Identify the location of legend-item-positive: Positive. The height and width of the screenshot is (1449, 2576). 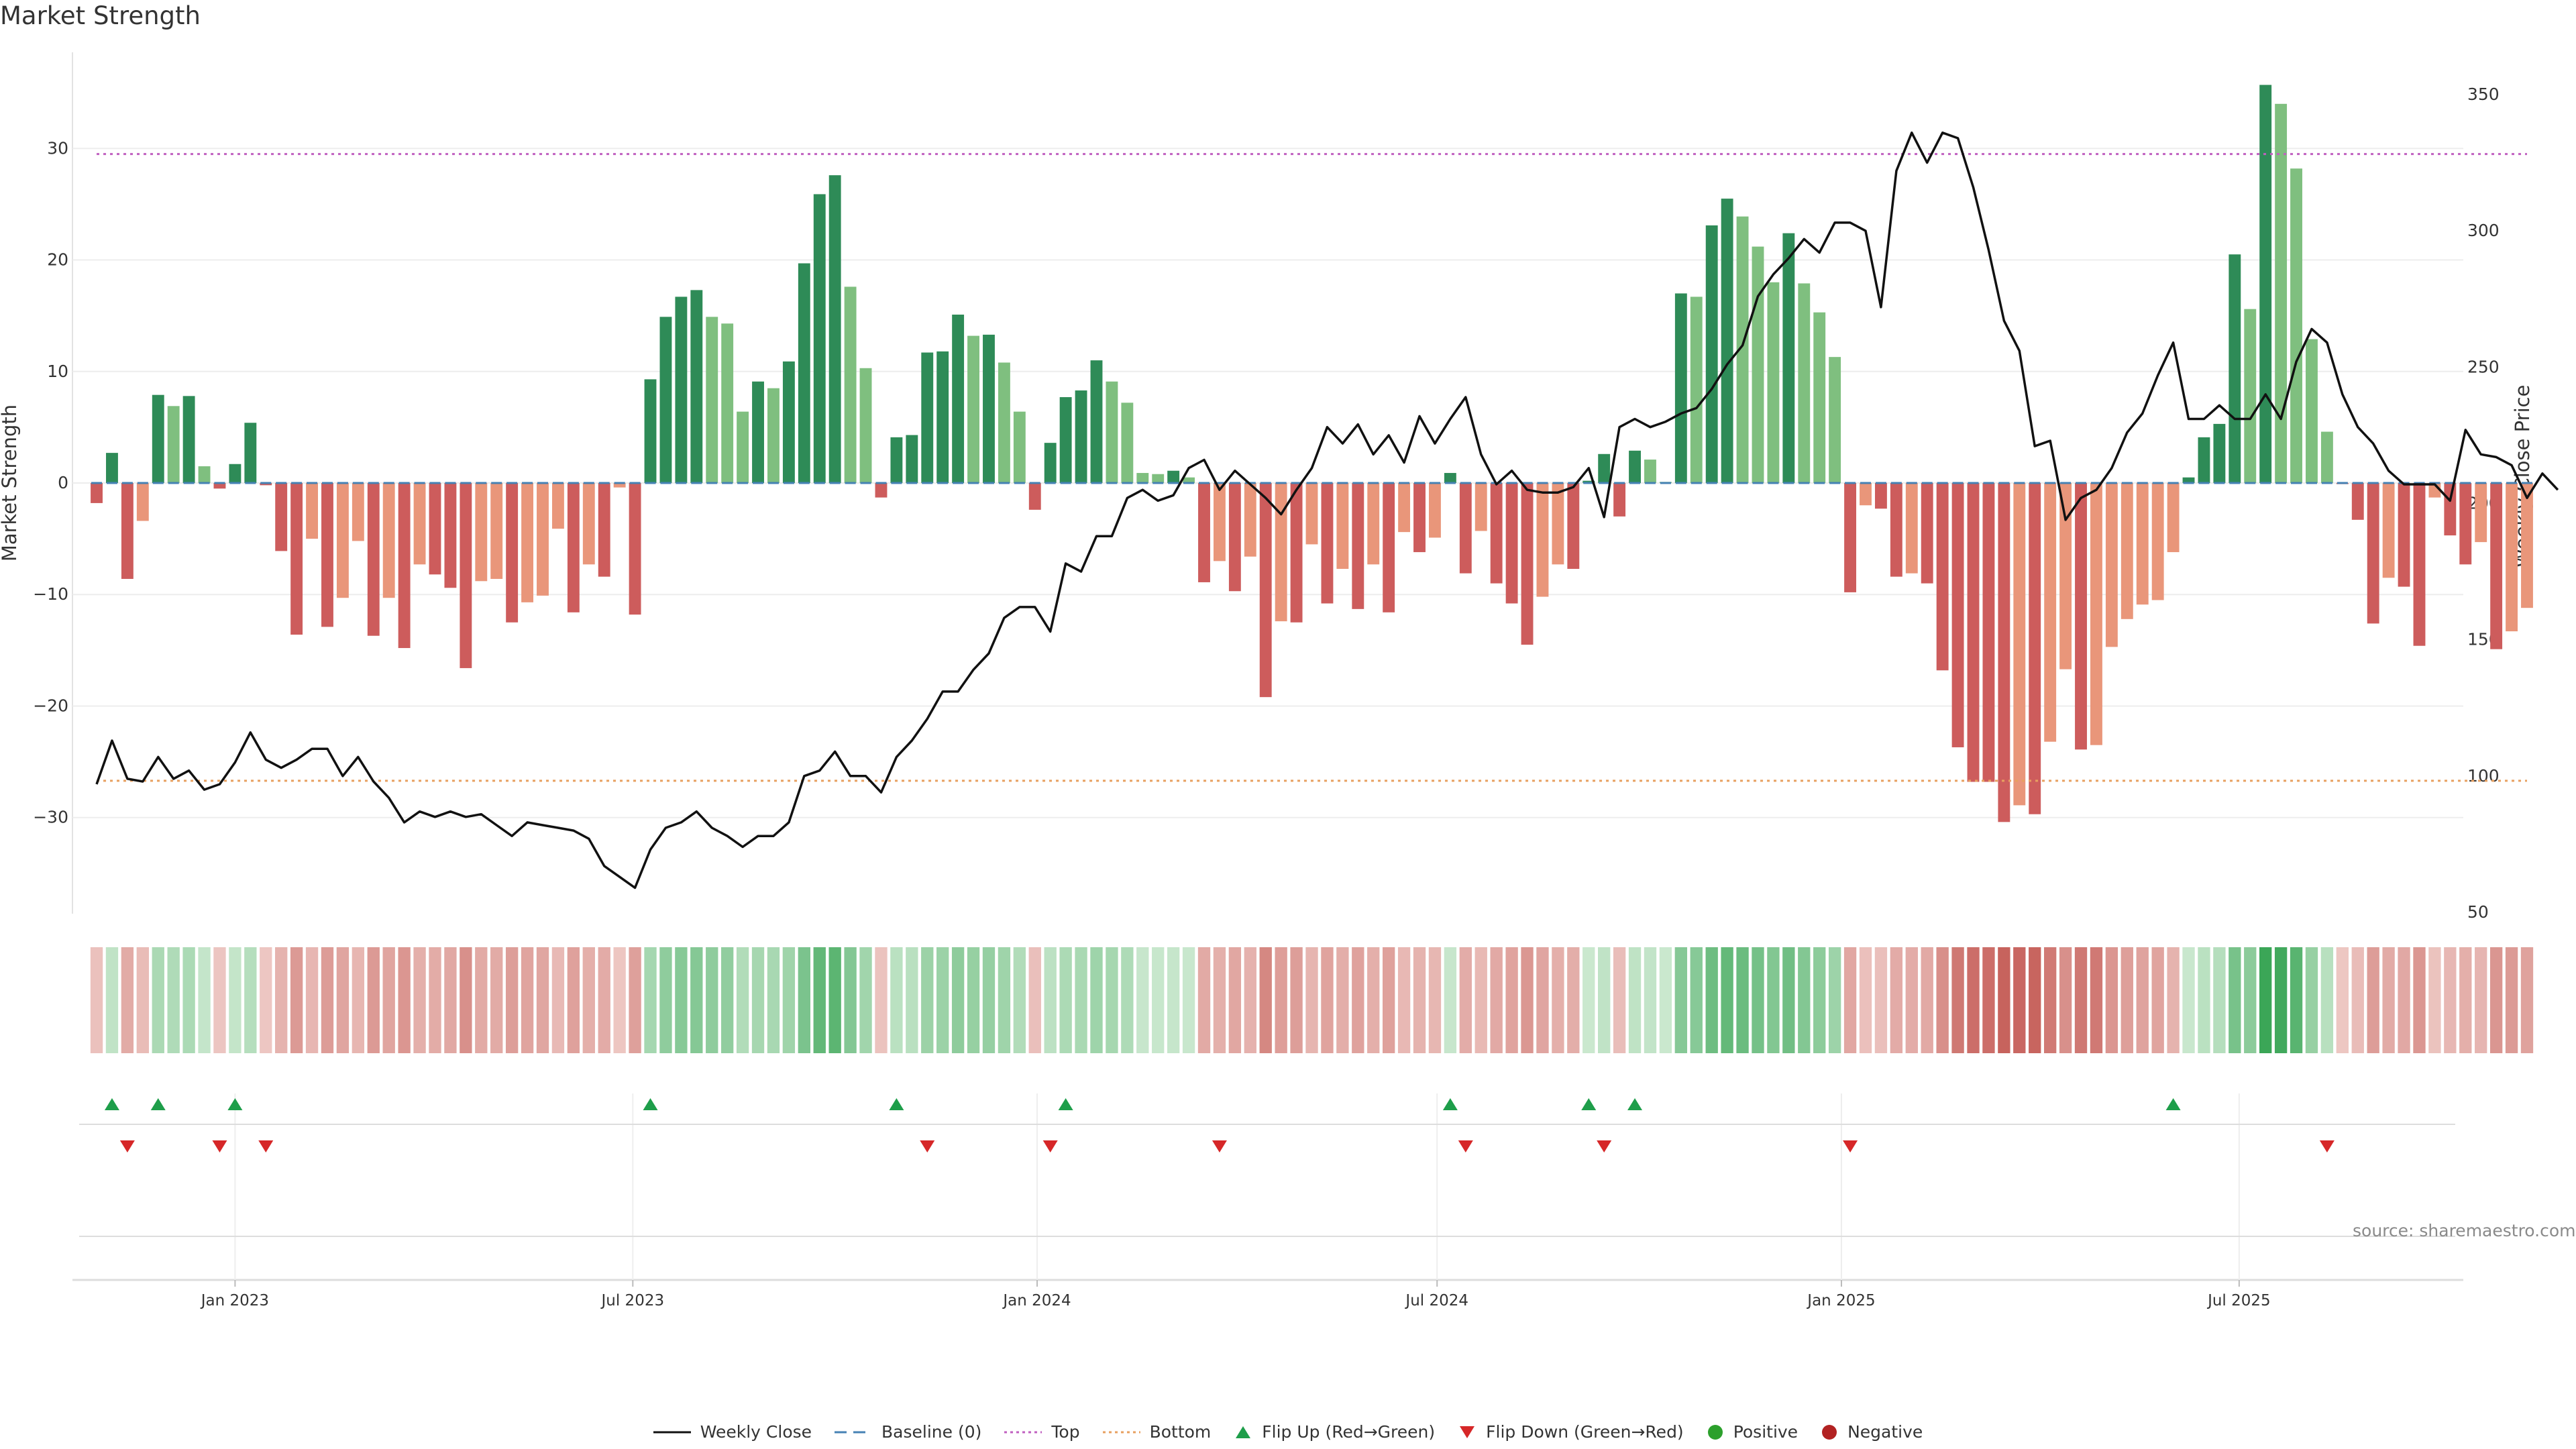
(1752, 1432).